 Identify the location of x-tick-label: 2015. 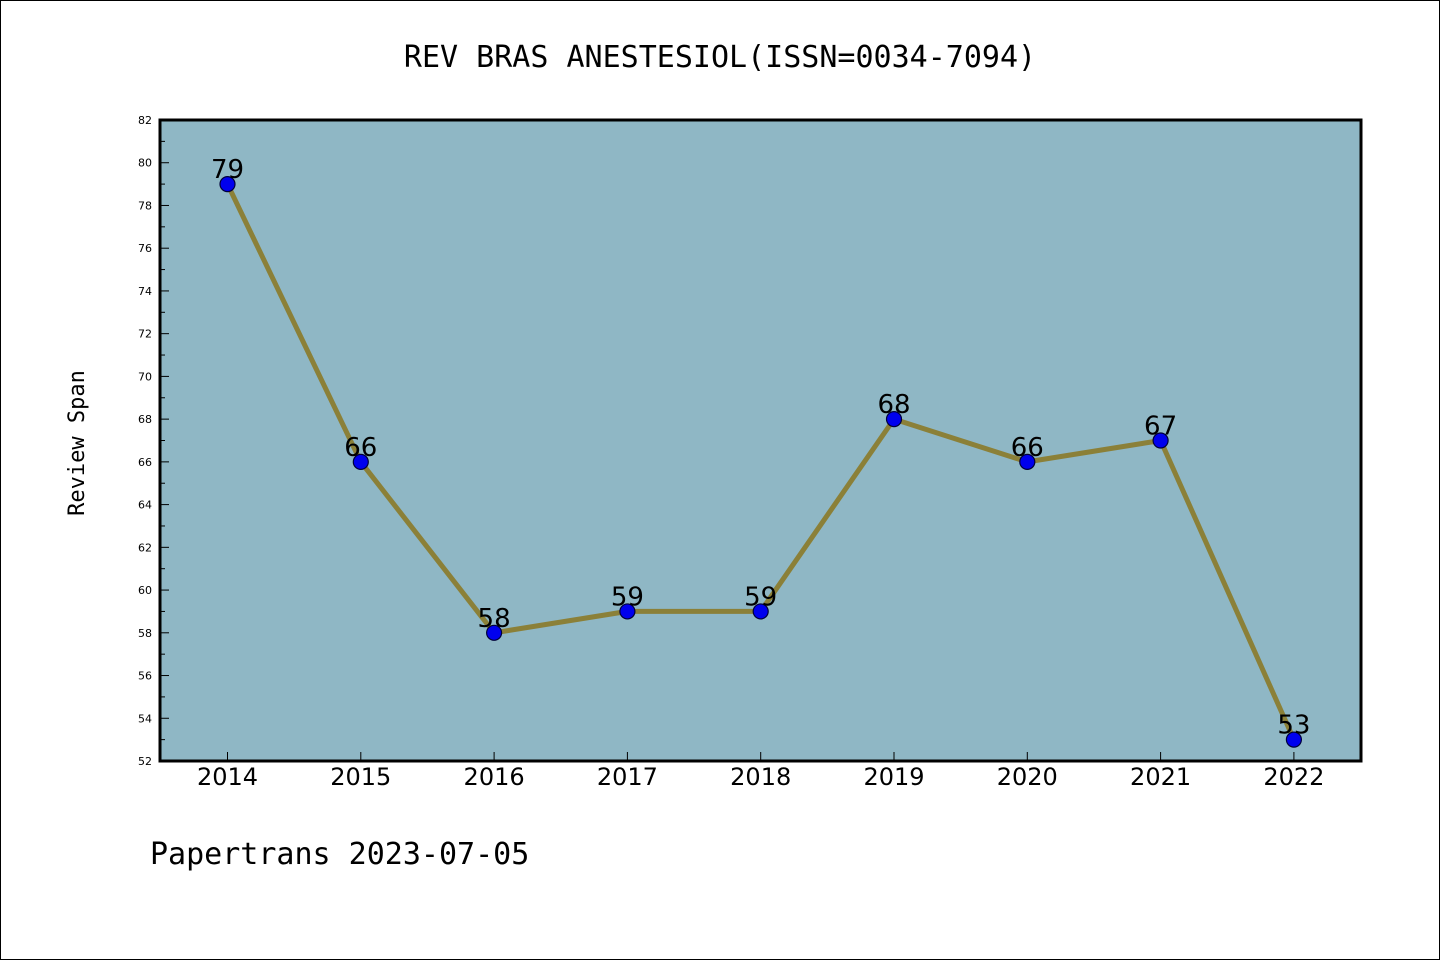
(360, 777).